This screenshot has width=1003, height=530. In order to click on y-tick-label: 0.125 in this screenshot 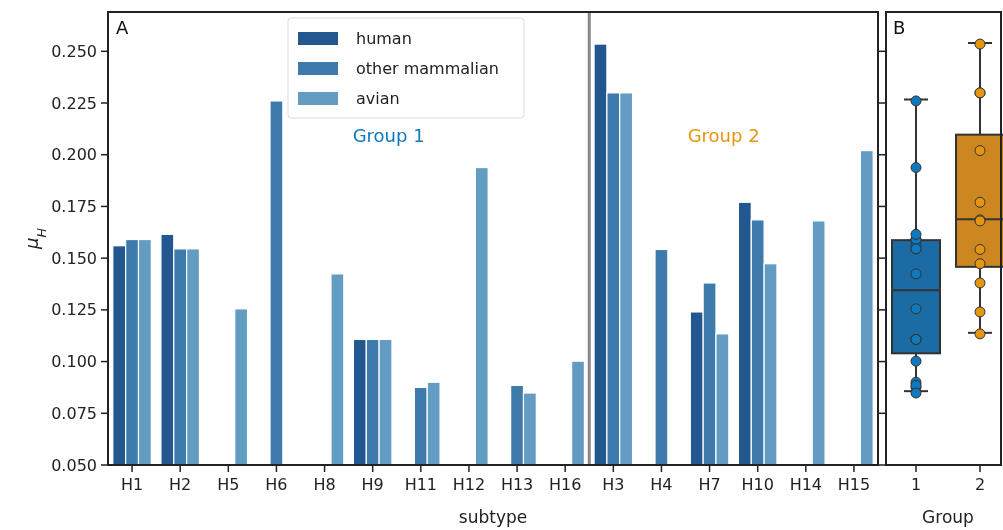, I will do `click(74, 310)`.